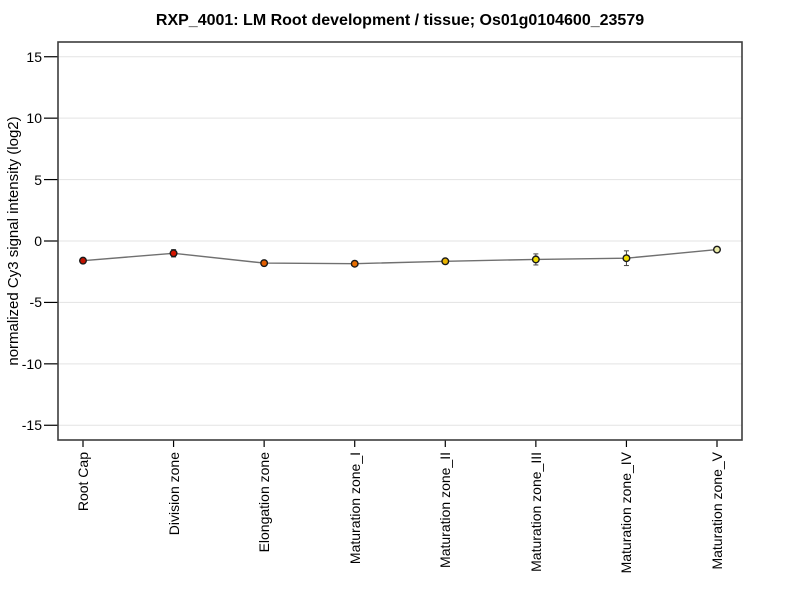  Describe the element at coordinates (400, 256) in the screenshot. I see `data-line` at that location.